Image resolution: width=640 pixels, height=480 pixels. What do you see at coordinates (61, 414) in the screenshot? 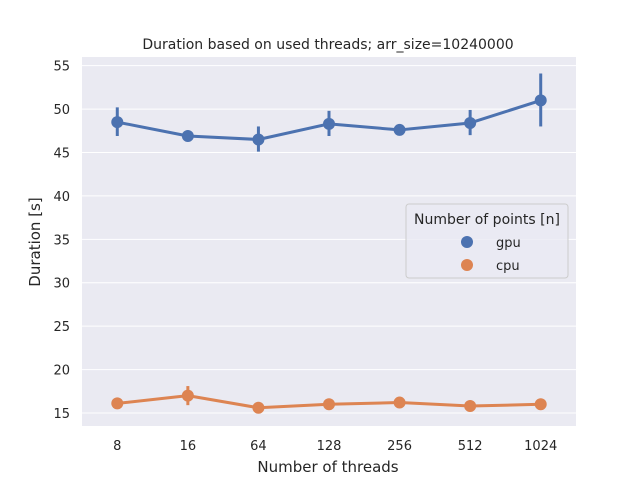
I see `y-tick-label: 15` at bounding box center [61, 414].